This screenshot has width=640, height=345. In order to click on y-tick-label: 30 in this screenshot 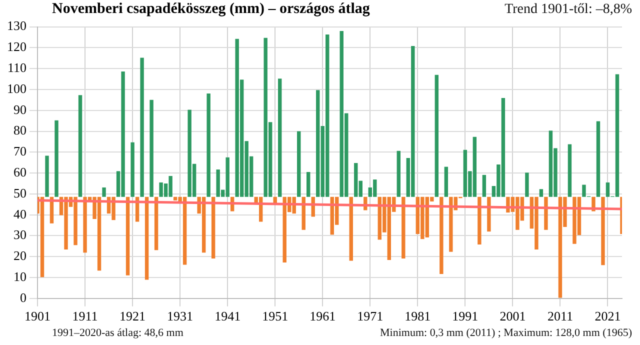, I will do `click(20, 234)`.